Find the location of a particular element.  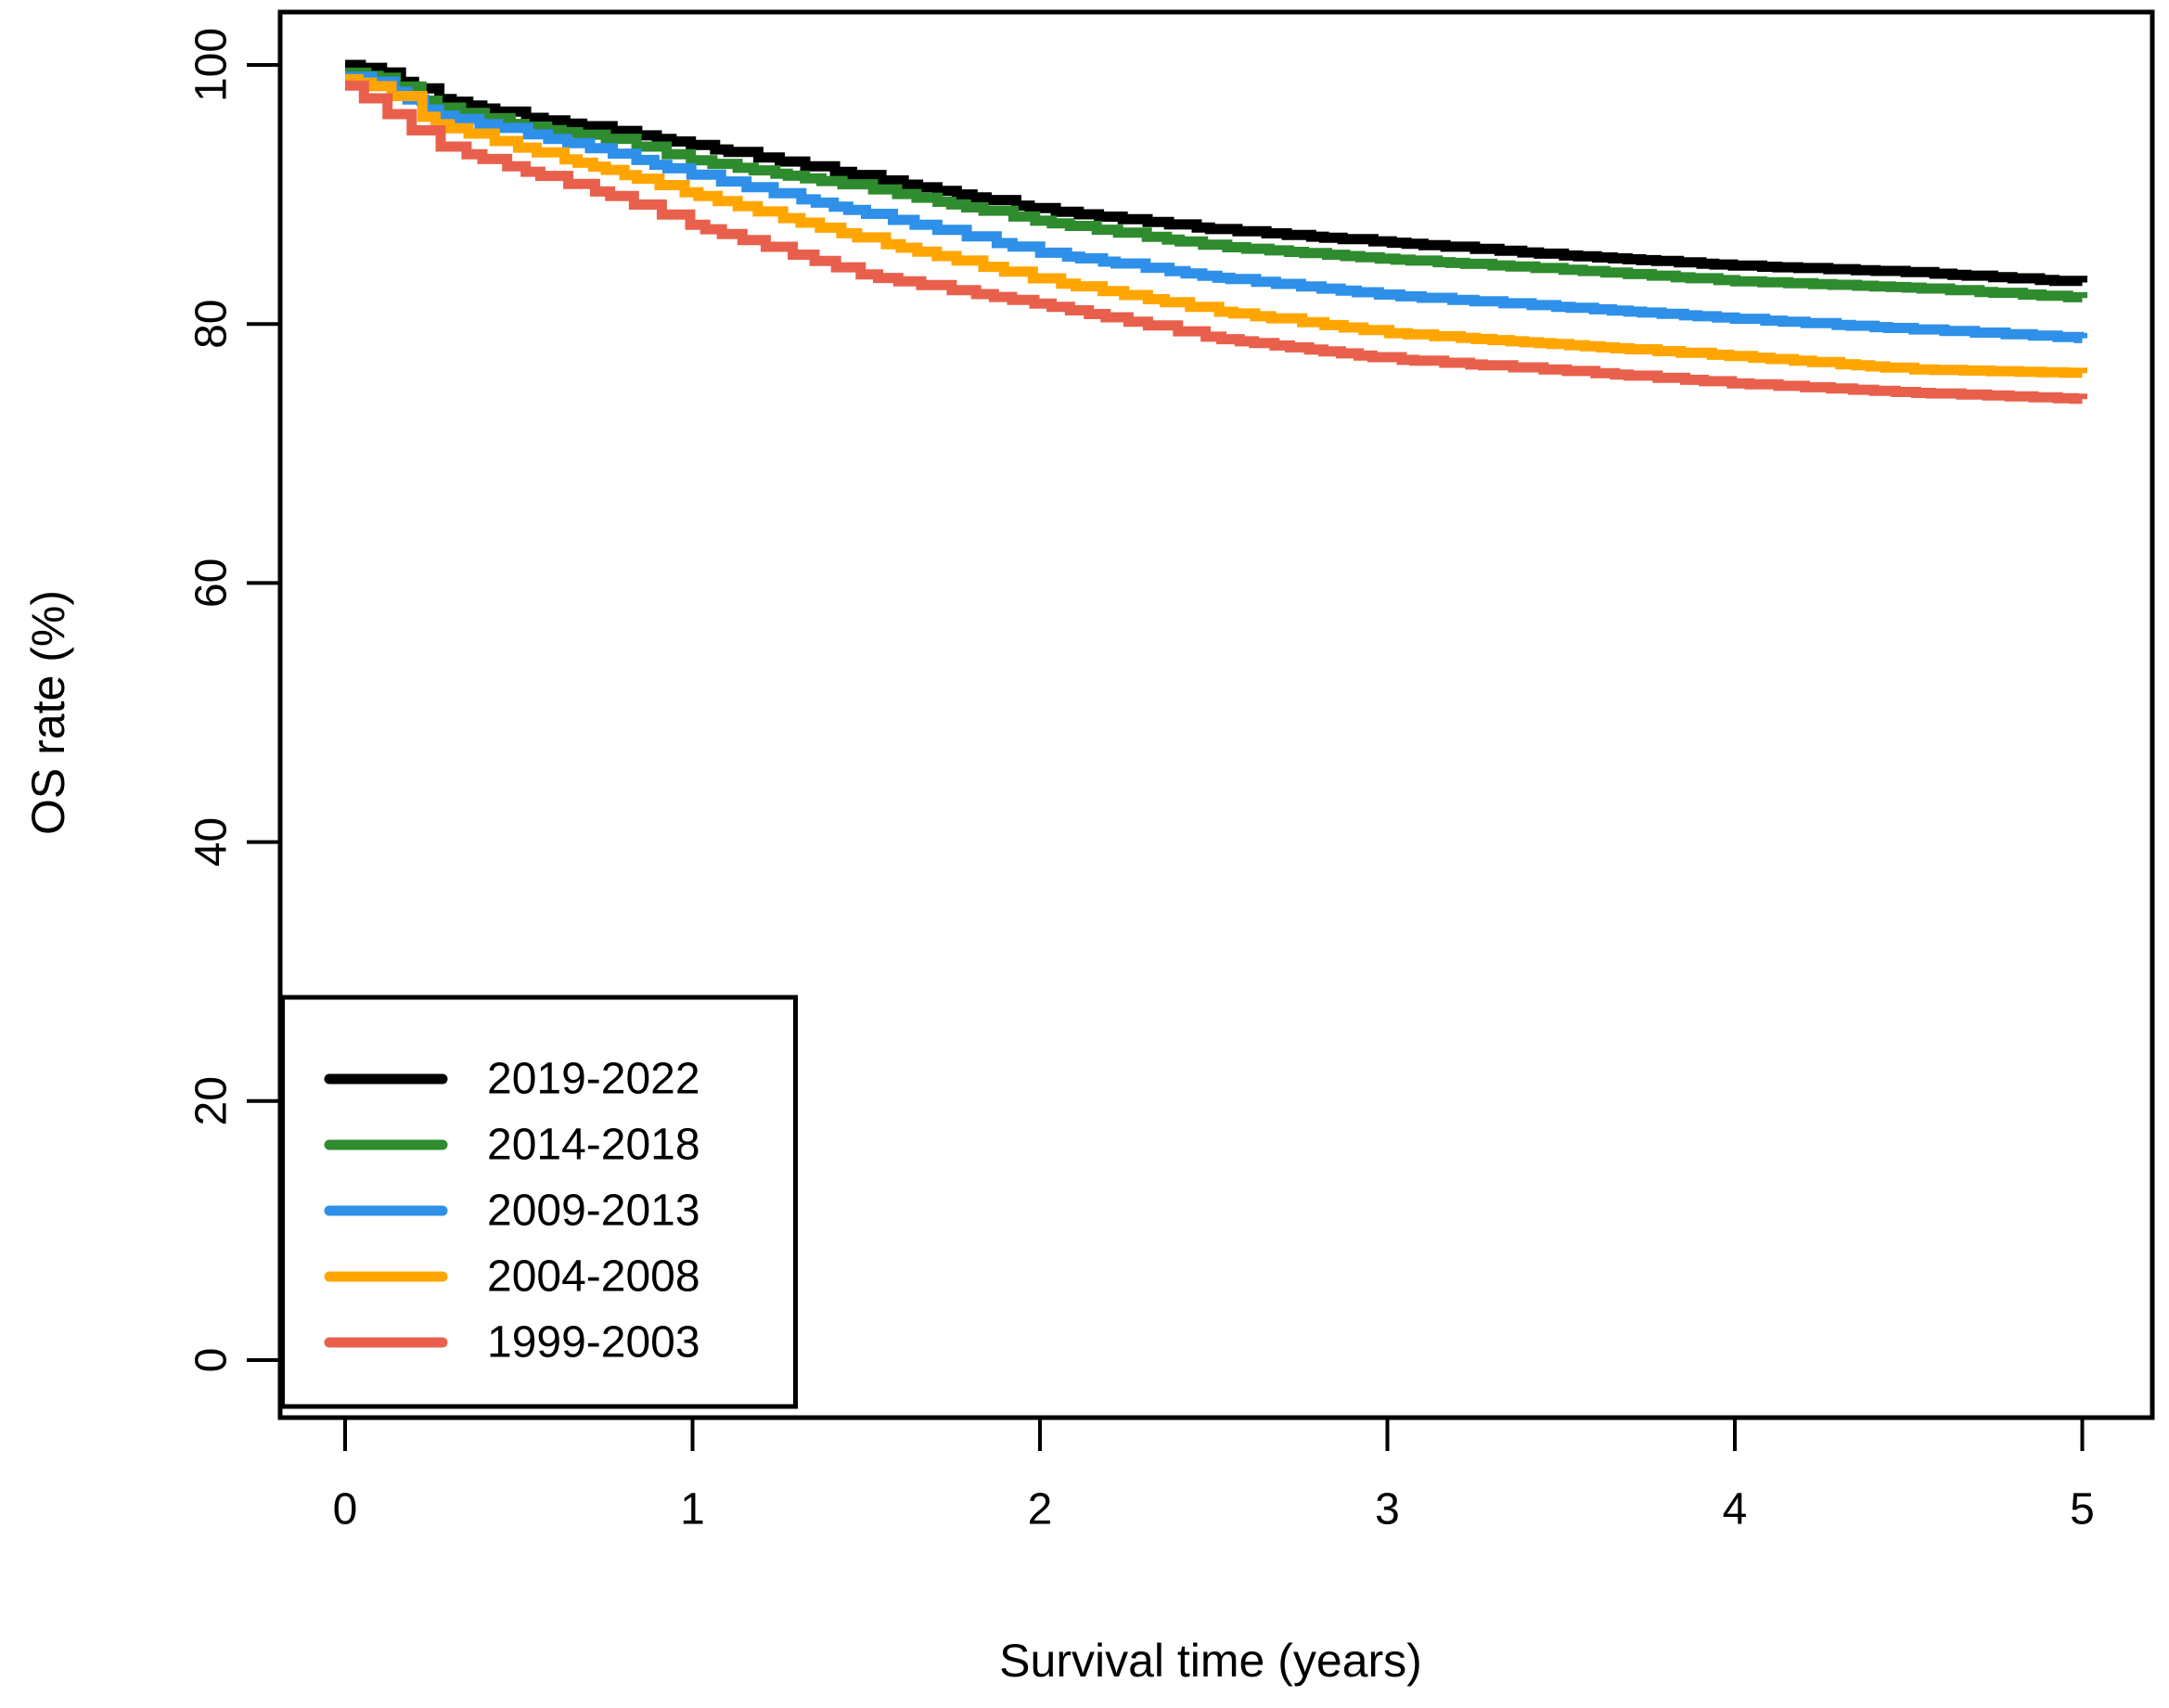

legend-item: 1999-2003 is located at coordinates (512, 1343).